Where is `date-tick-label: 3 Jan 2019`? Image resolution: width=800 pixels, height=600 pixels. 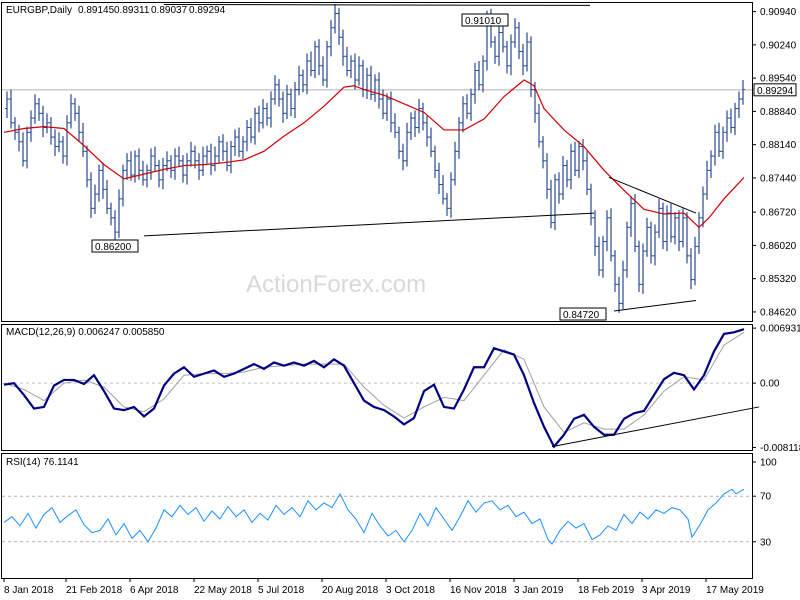 date-tick-label: 3 Jan 2019 is located at coordinates (539, 590).